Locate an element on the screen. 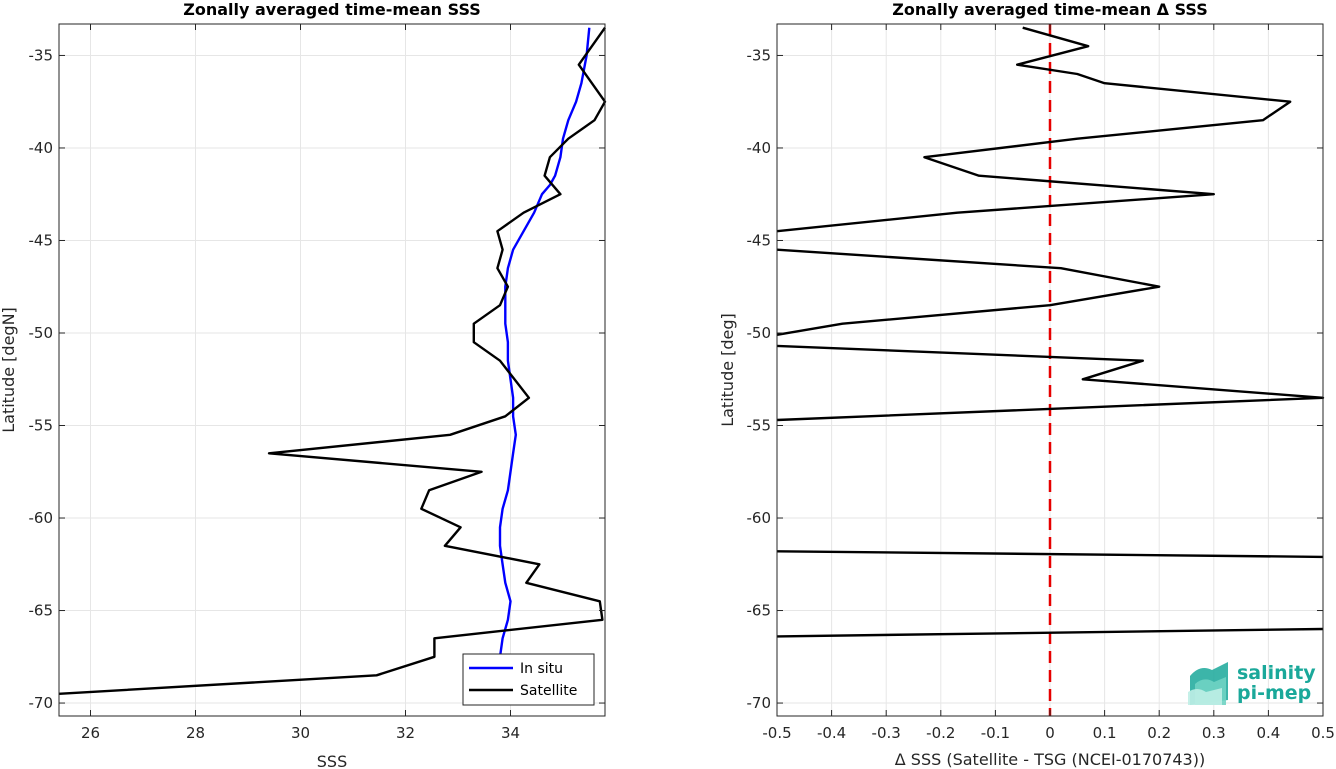  legend-box is located at coordinates (528, 679).